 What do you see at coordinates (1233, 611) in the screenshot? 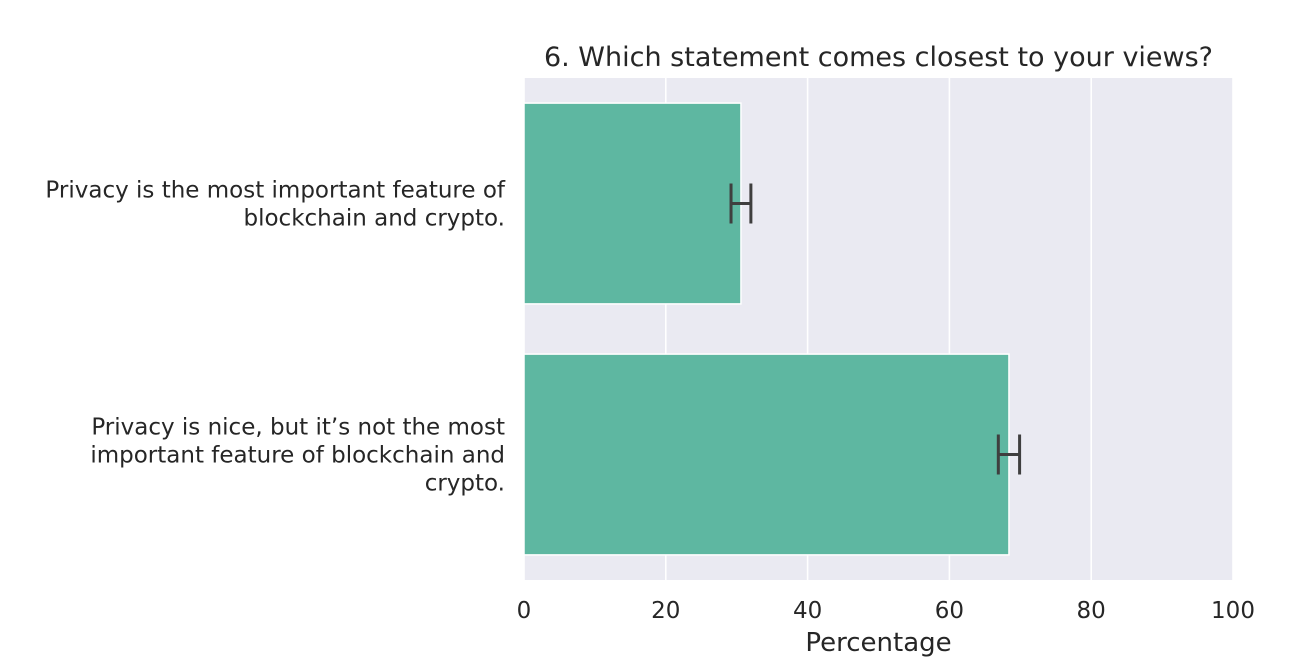
I see `x-tick-label: 100` at bounding box center [1233, 611].